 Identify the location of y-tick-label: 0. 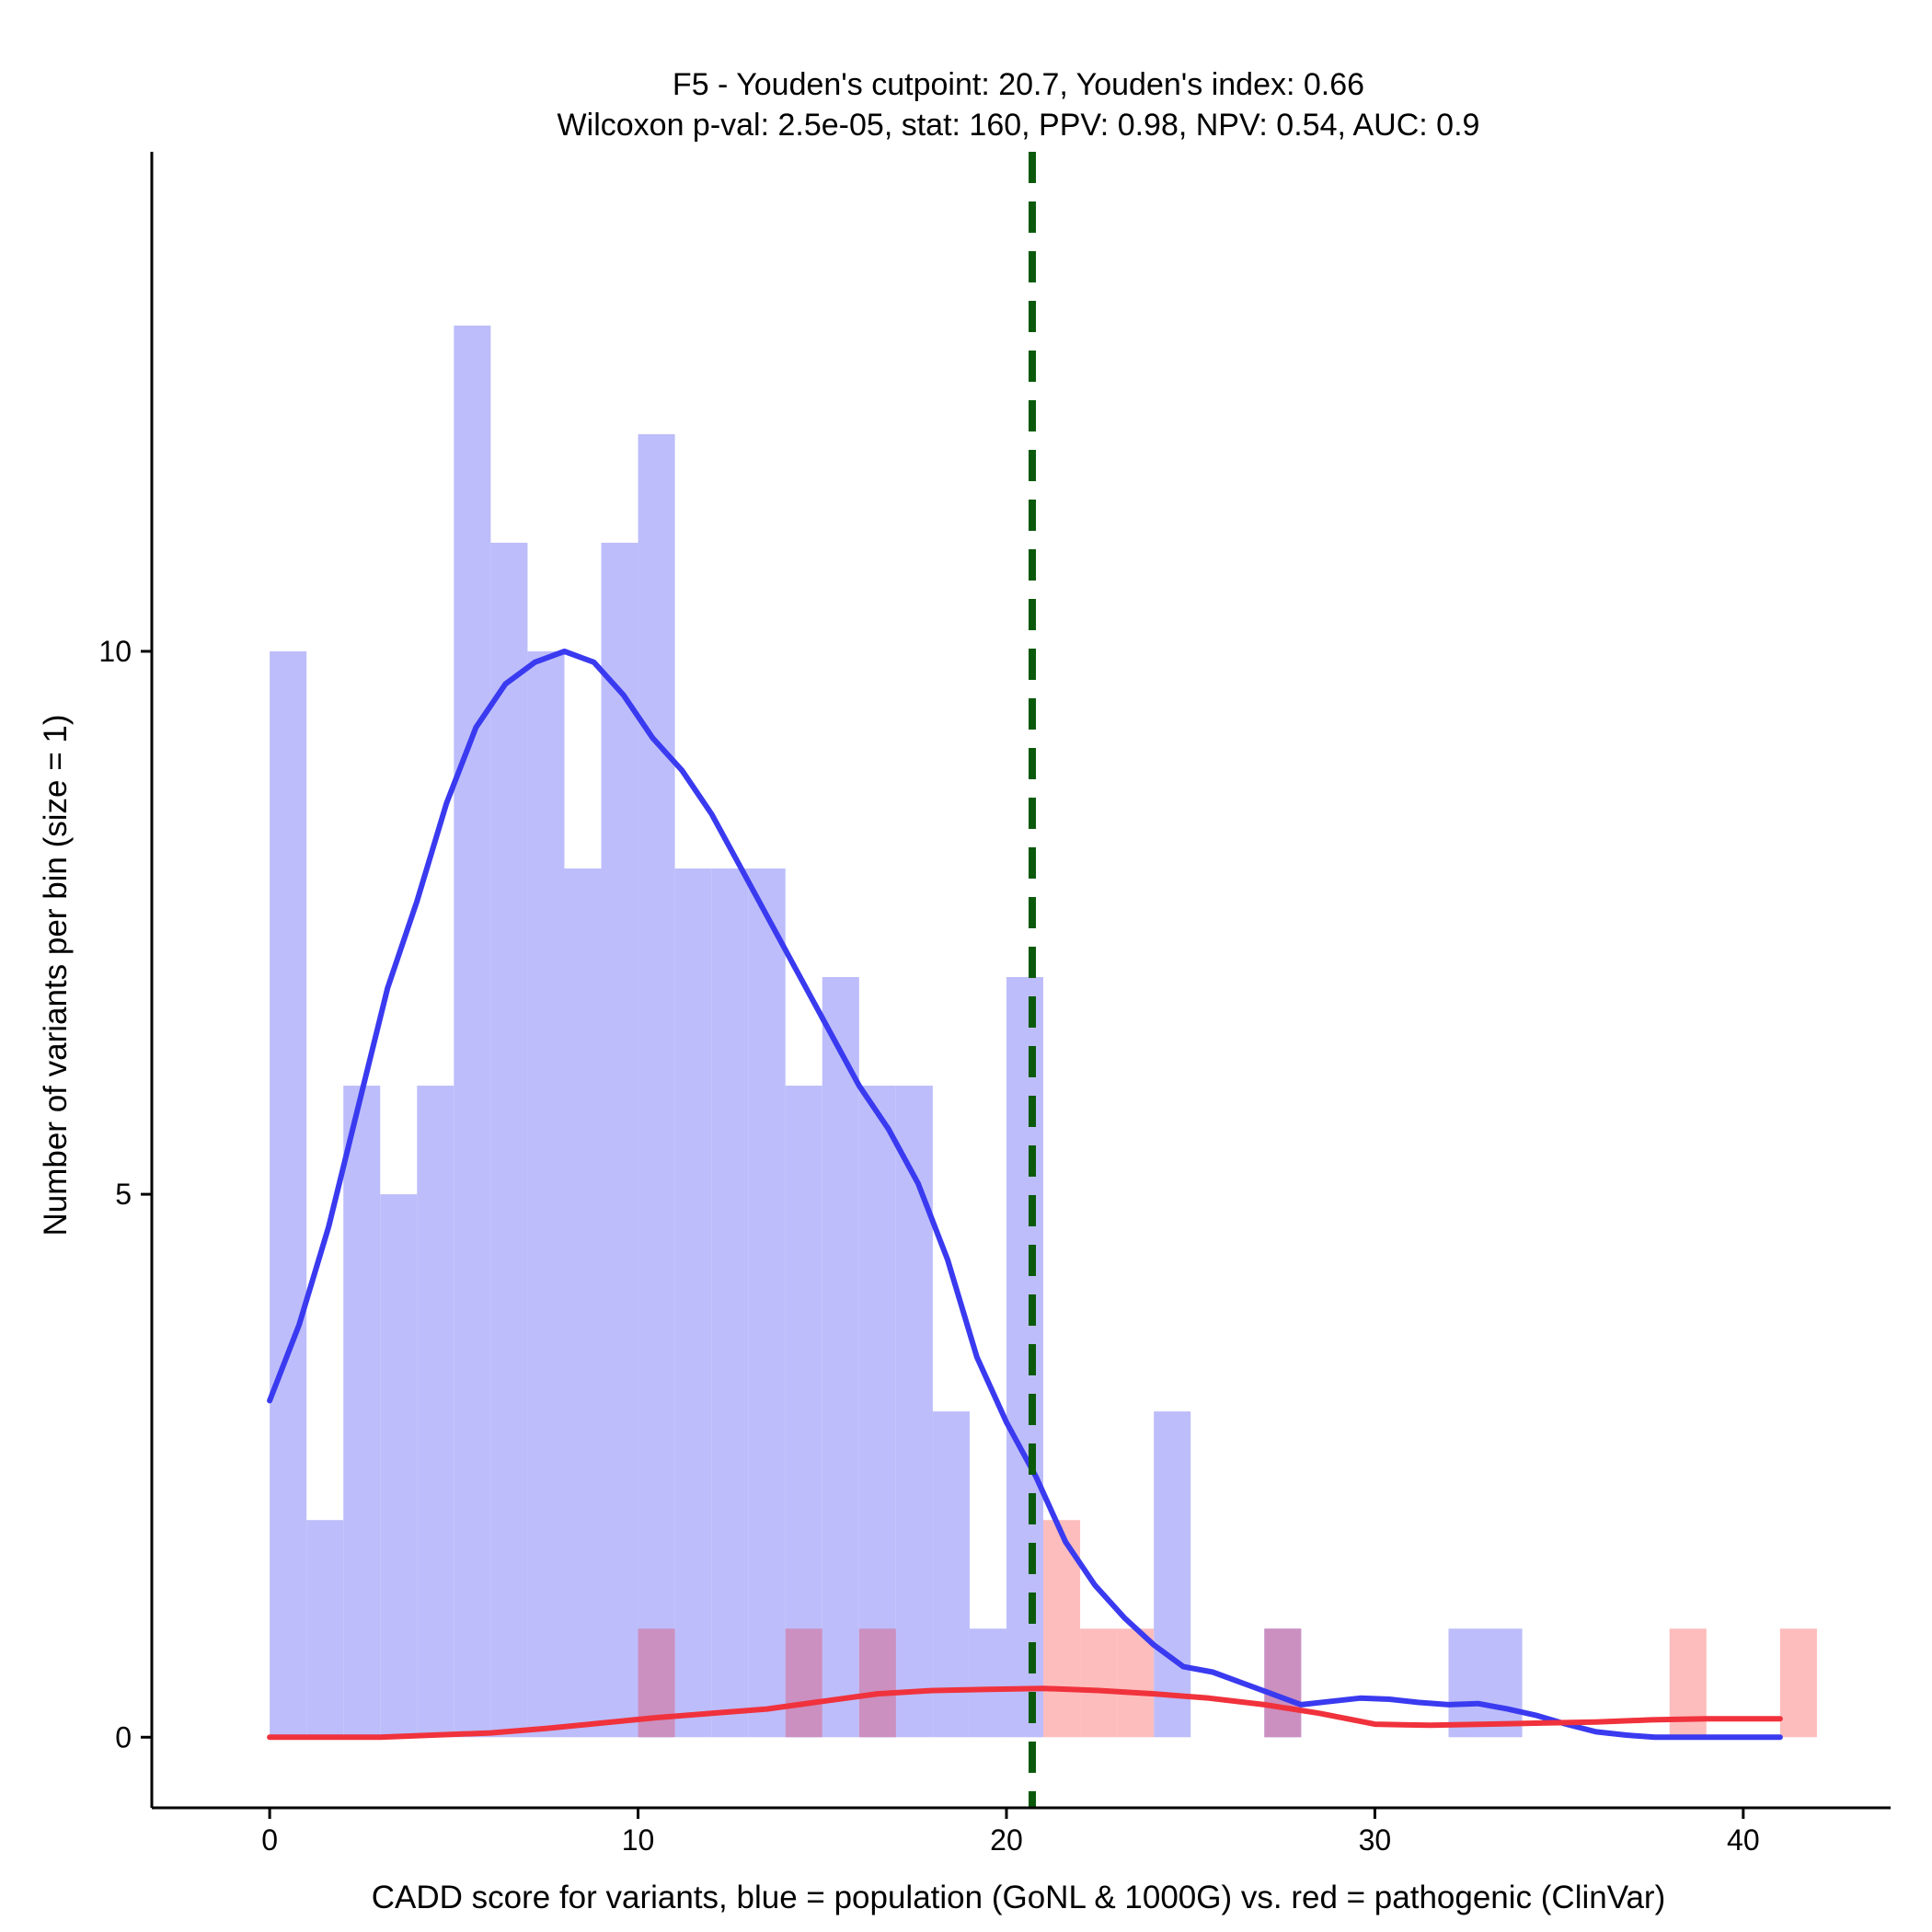
(123, 1737).